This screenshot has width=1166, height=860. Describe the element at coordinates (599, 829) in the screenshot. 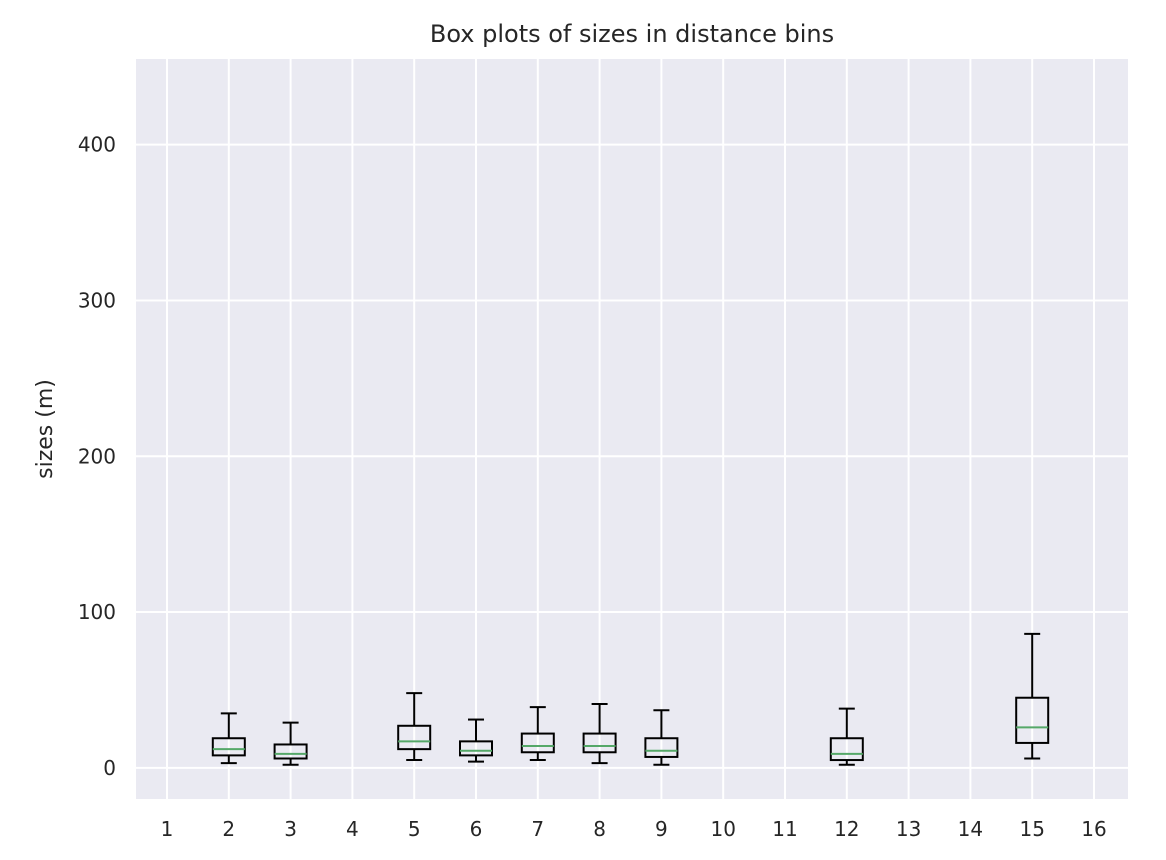

I see `x-tick-label: 8` at that location.